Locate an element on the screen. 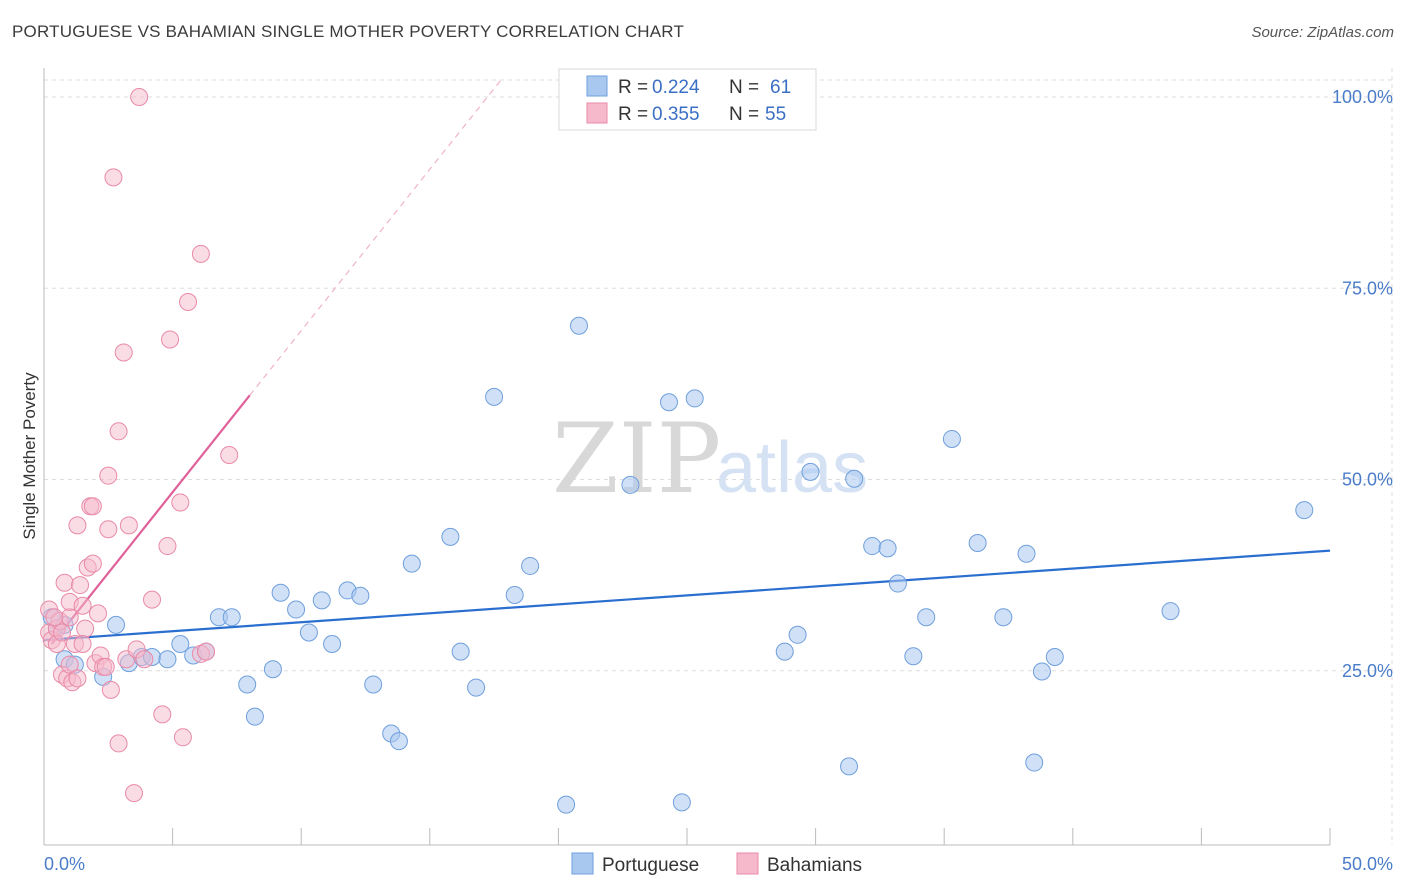 The height and width of the screenshot is (892, 1406). source-label: Source: ZipAtlas.com is located at coordinates (1322, 32).